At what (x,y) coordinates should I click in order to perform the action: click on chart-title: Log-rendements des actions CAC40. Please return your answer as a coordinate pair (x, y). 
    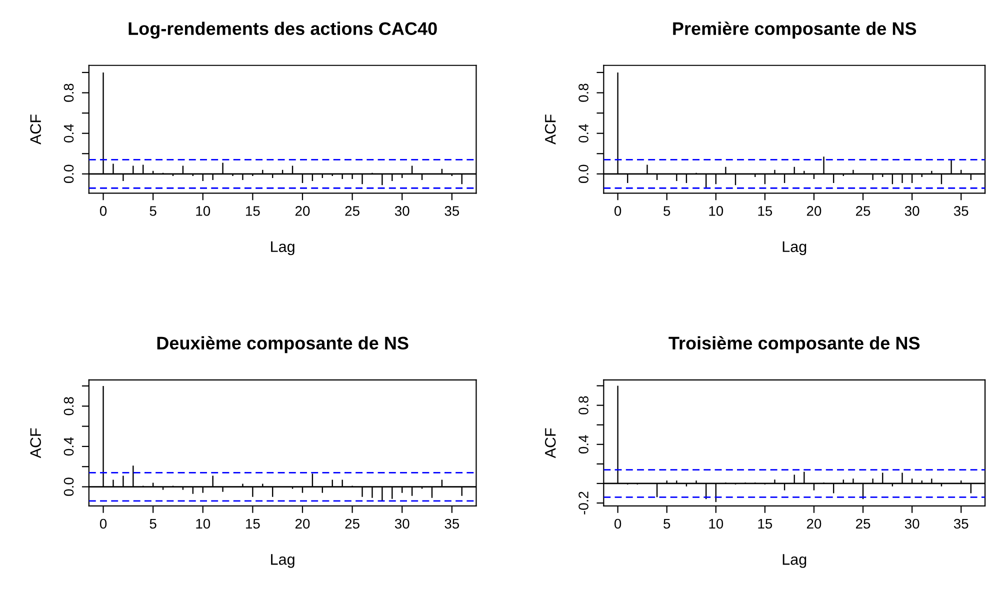
    Looking at the image, I should click on (282, 30).